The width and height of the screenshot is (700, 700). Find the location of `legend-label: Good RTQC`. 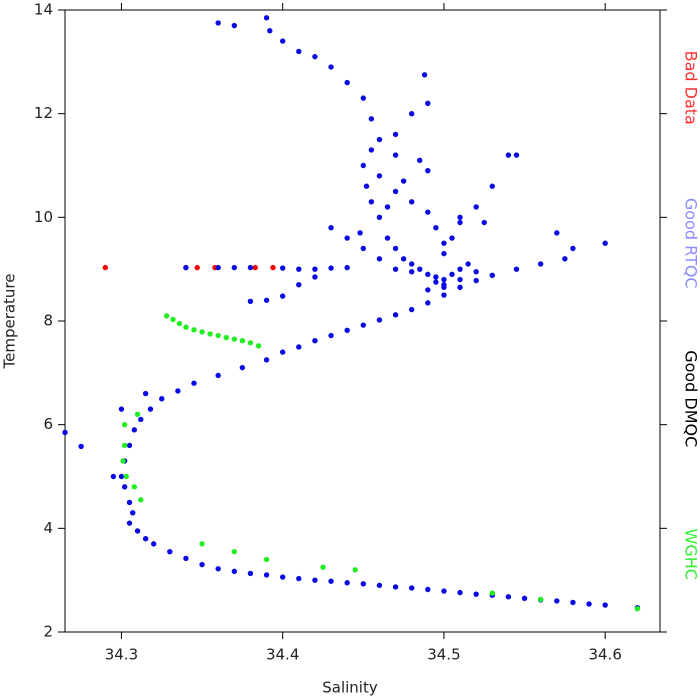

legend-label: Good RTQC is located at coordinates (691, 243).